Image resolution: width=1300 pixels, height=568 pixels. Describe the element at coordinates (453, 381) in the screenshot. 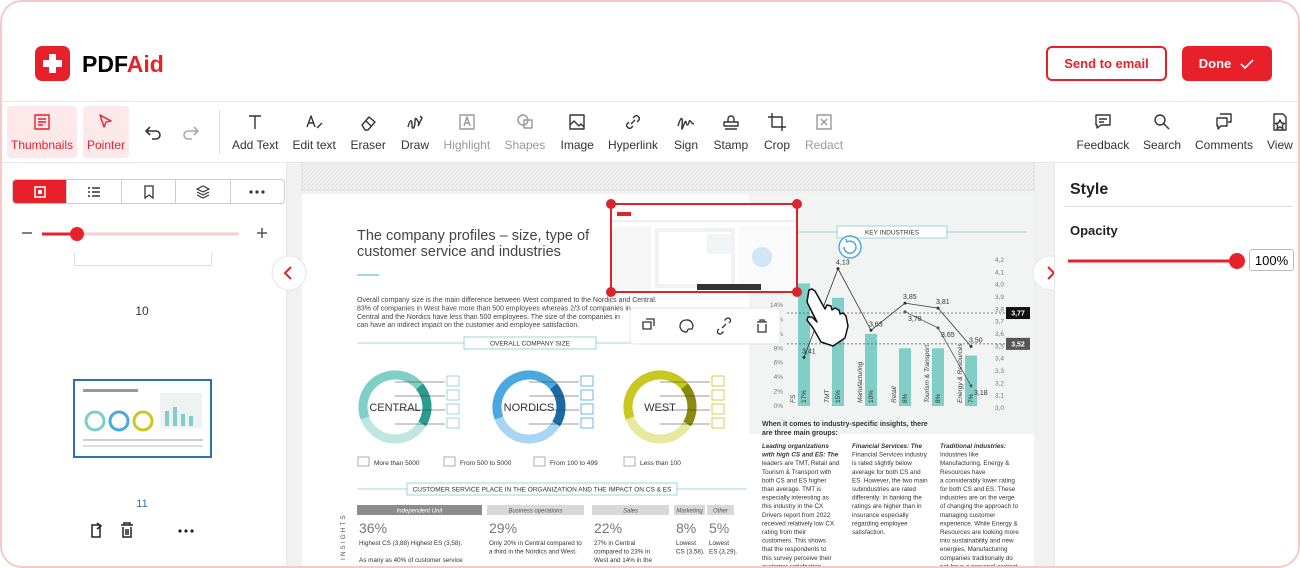

I see `building-icon` at that location.